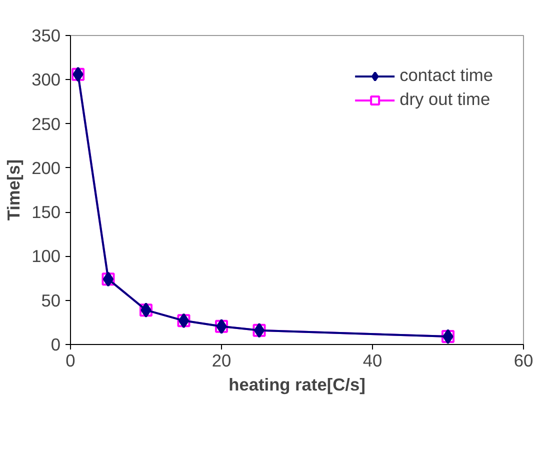 The image size is (533, 454). Describe the element at coordinates (445, 99) in the screenshot. I see `legend-label: dry out time` at that location.